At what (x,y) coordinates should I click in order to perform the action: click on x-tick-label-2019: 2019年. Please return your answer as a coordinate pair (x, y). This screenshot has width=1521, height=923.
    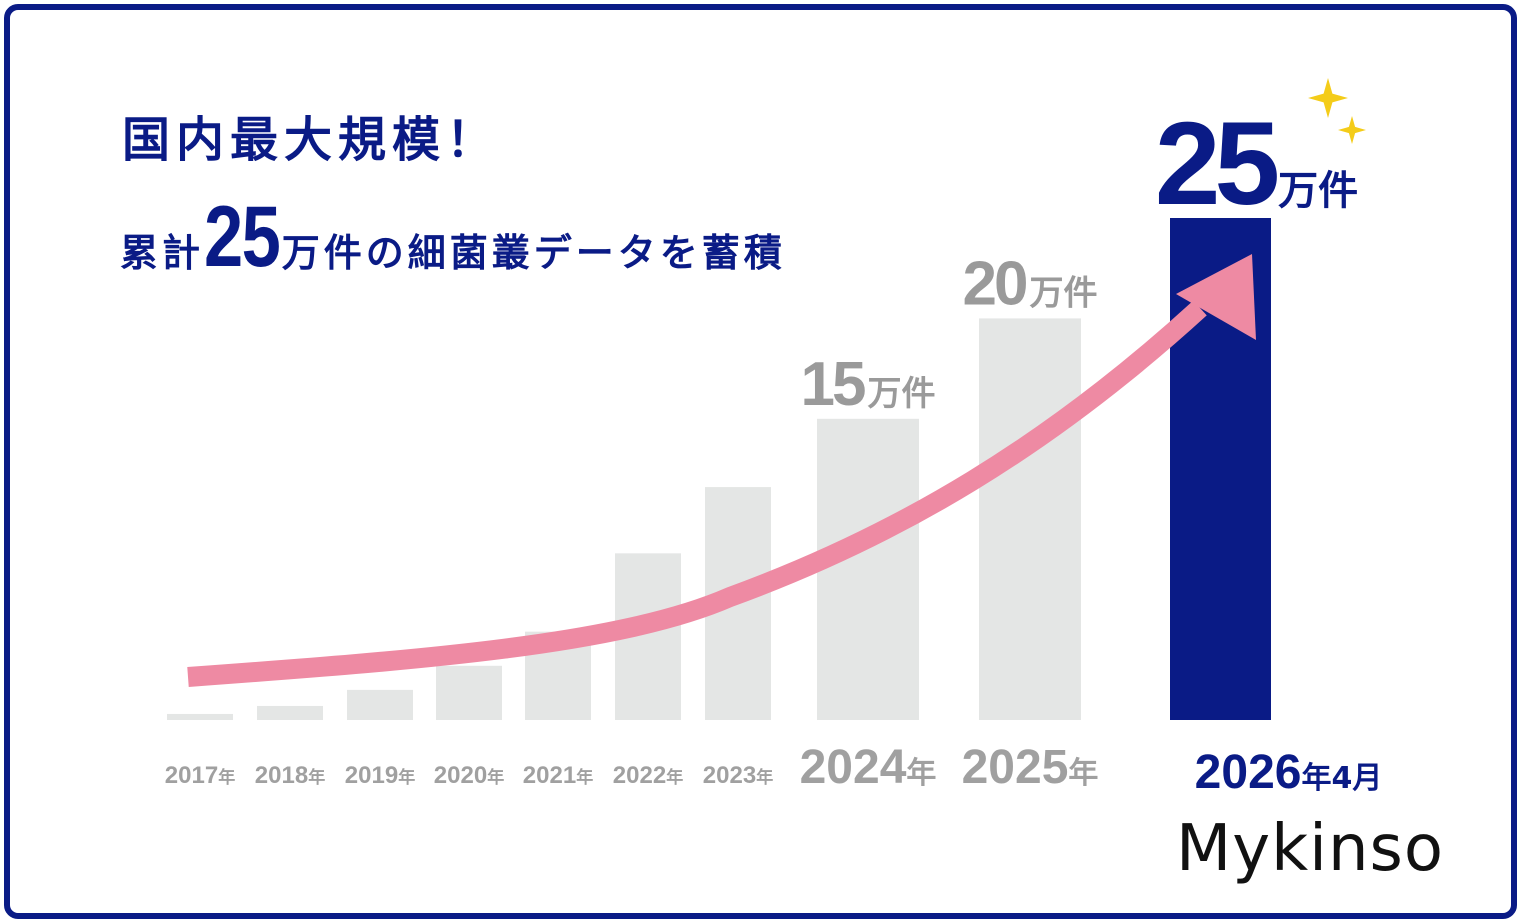
    Looking at the image, I should click on (380, 775).